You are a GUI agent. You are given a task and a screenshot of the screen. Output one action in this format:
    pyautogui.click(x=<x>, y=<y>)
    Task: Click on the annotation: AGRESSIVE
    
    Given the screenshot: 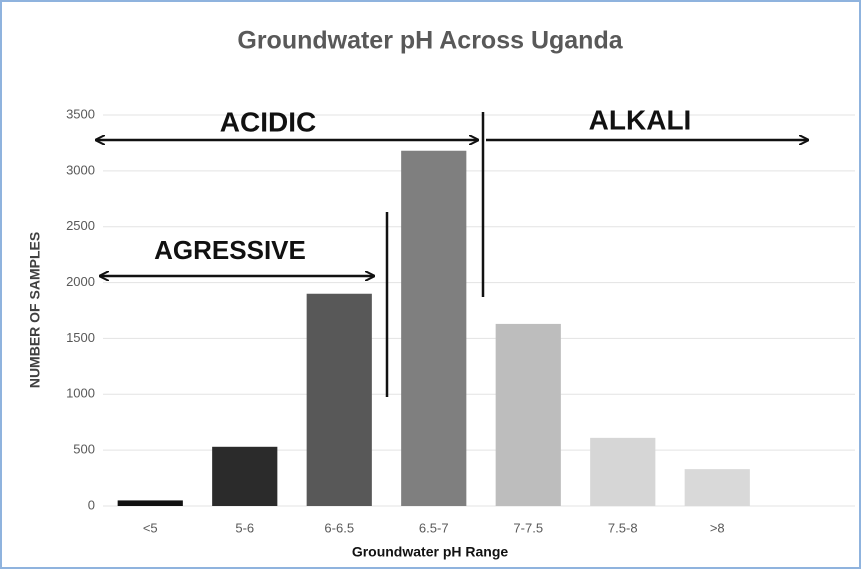 What is the action you would take?
    pyautogui.click(x=230, y=250)
    